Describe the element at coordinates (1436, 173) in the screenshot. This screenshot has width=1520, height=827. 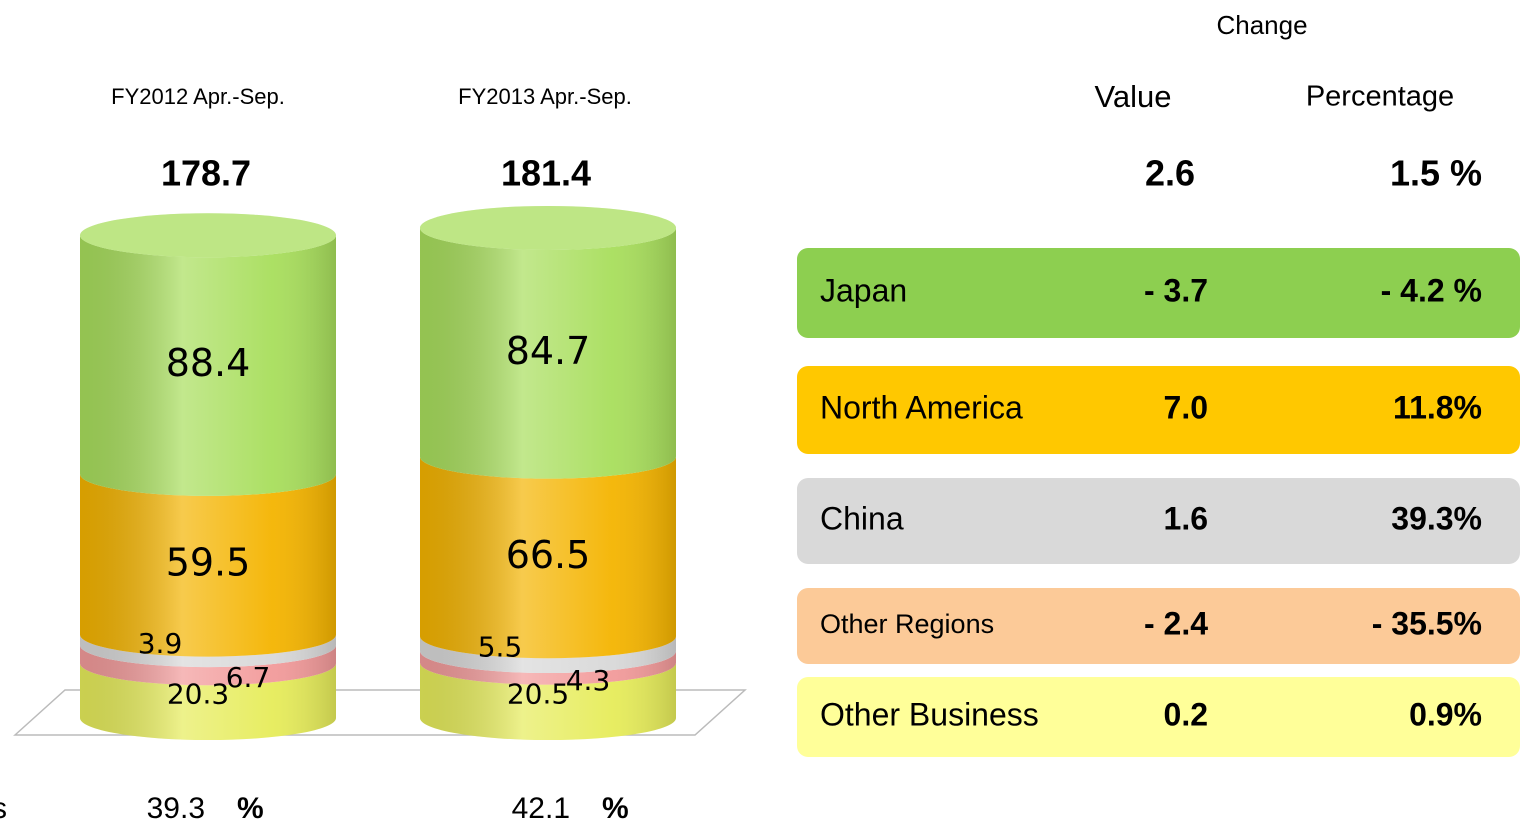
I see `total-change: 1.5 %` at that location.